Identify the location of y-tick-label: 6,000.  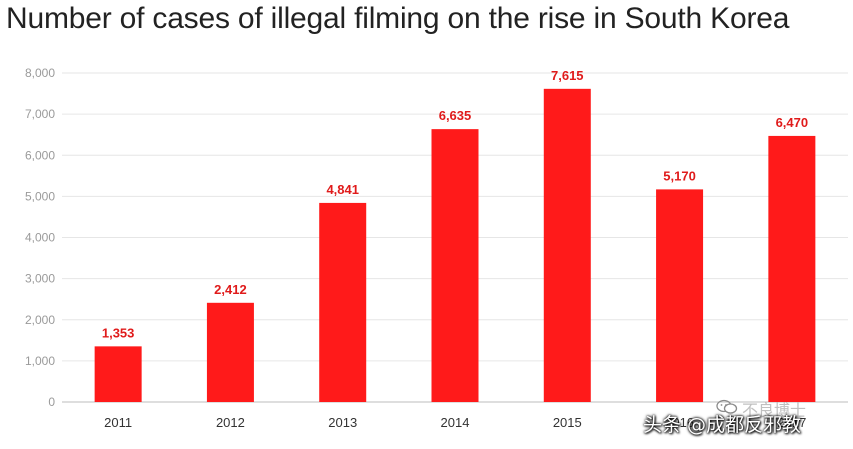
(40, 155).